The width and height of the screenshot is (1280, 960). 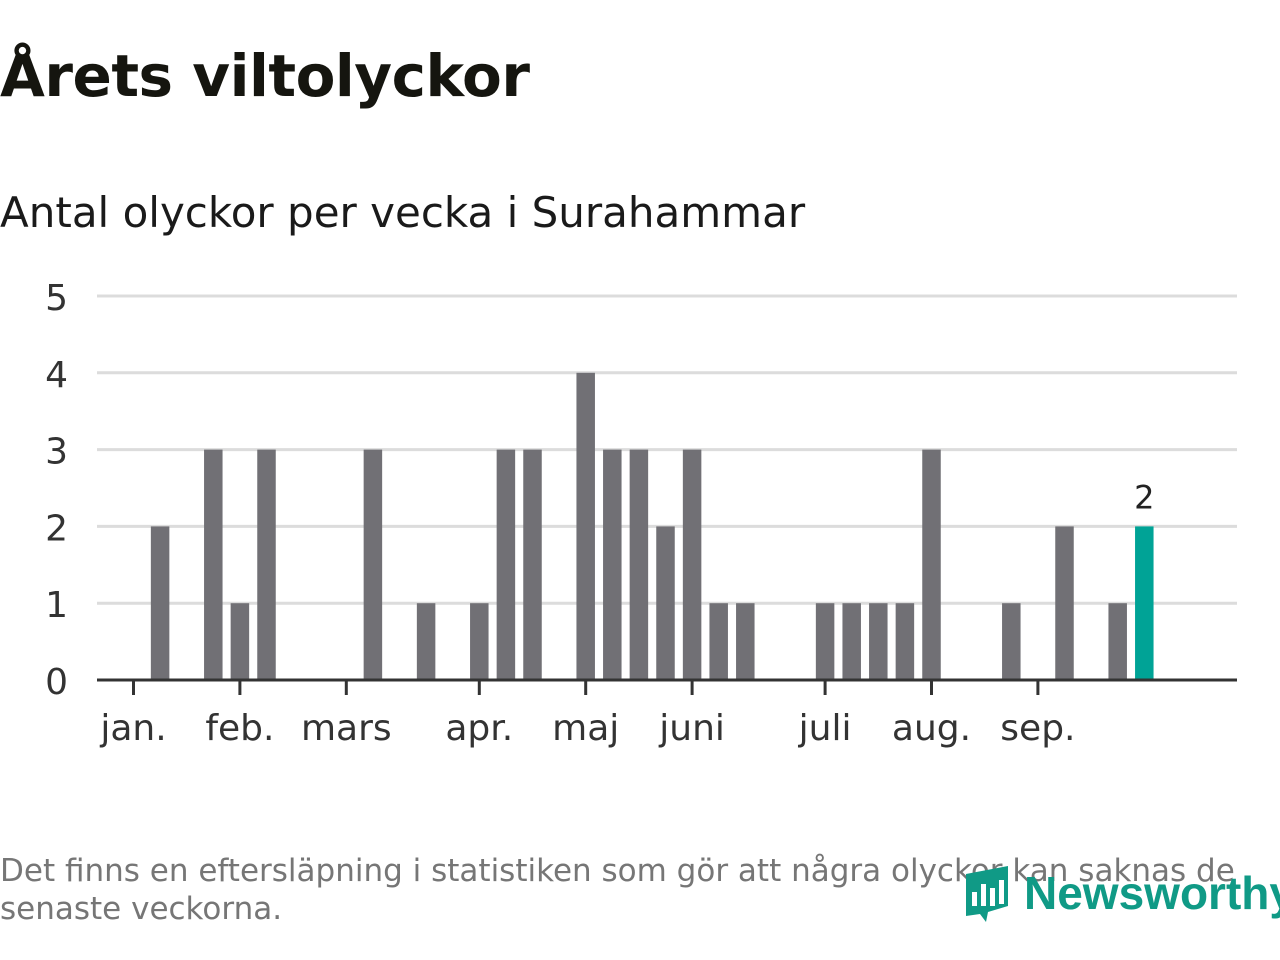 I want to click on data-label-highlight: 2, so click(x=1144, y=497).